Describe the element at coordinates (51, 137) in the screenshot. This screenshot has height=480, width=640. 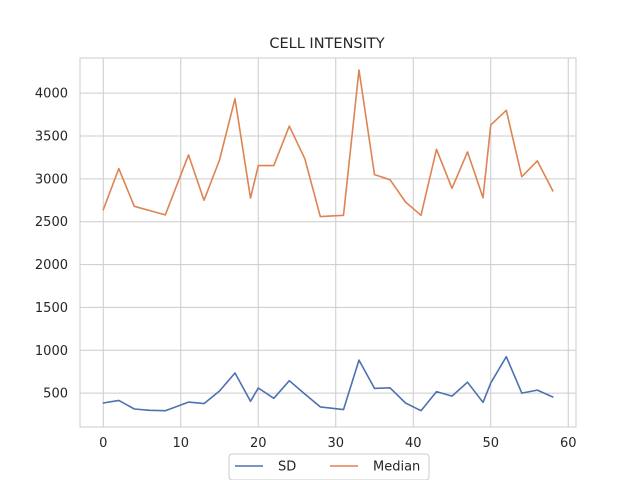
I see `y-tick-label: 3500` at that location.